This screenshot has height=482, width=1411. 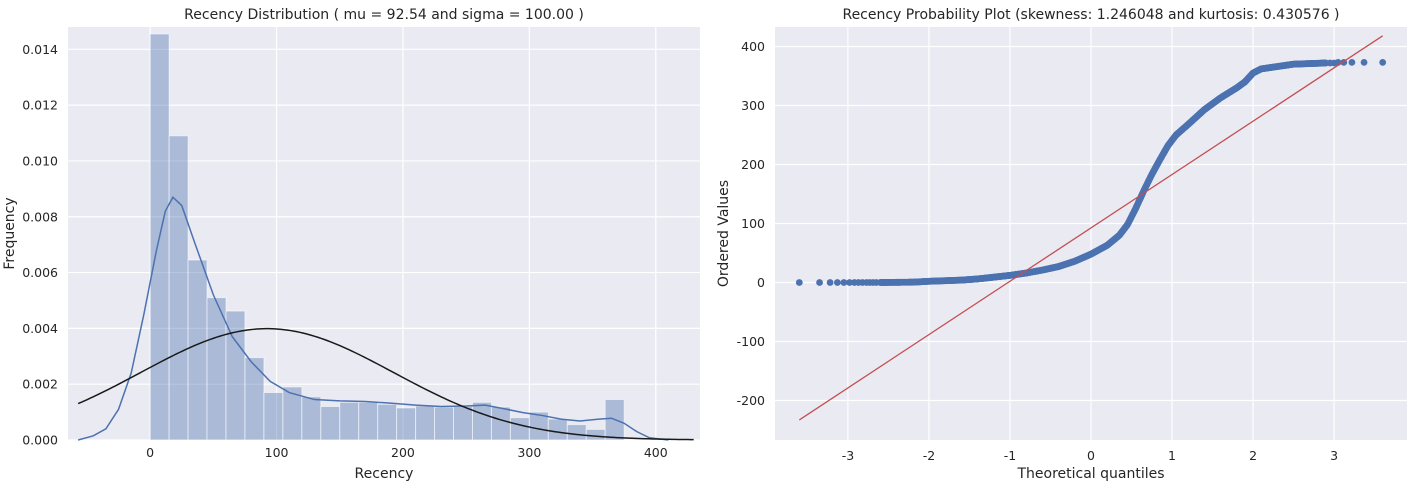 I want to click on distribution-y-axis-label: Frequency, so click(x=10, y=233).